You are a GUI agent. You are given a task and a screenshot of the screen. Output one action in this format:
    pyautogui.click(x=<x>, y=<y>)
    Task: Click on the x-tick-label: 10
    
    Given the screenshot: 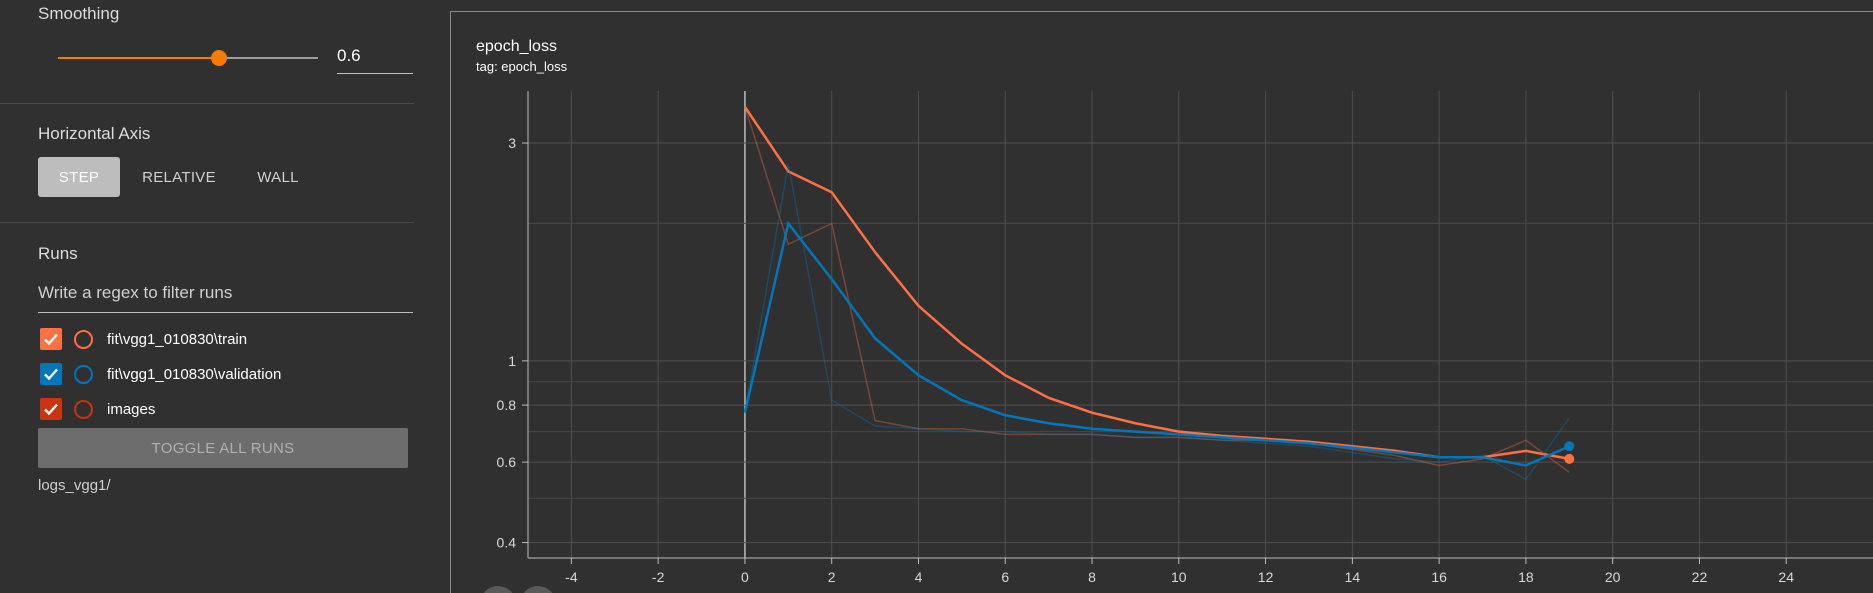 What is the action you would take?
    pyautogui.click(x=1179, y=577)
    